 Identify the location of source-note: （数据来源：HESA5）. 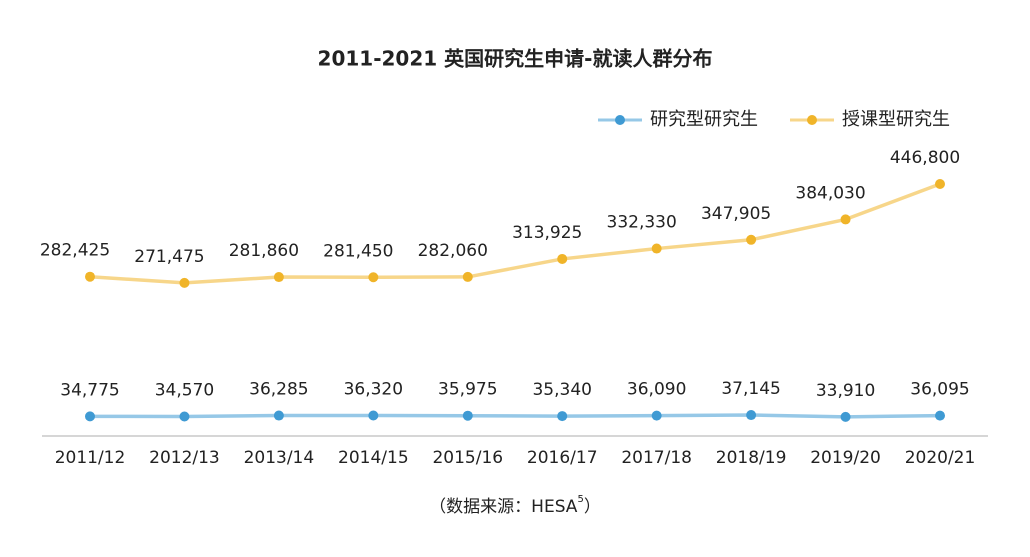
(515, 505).